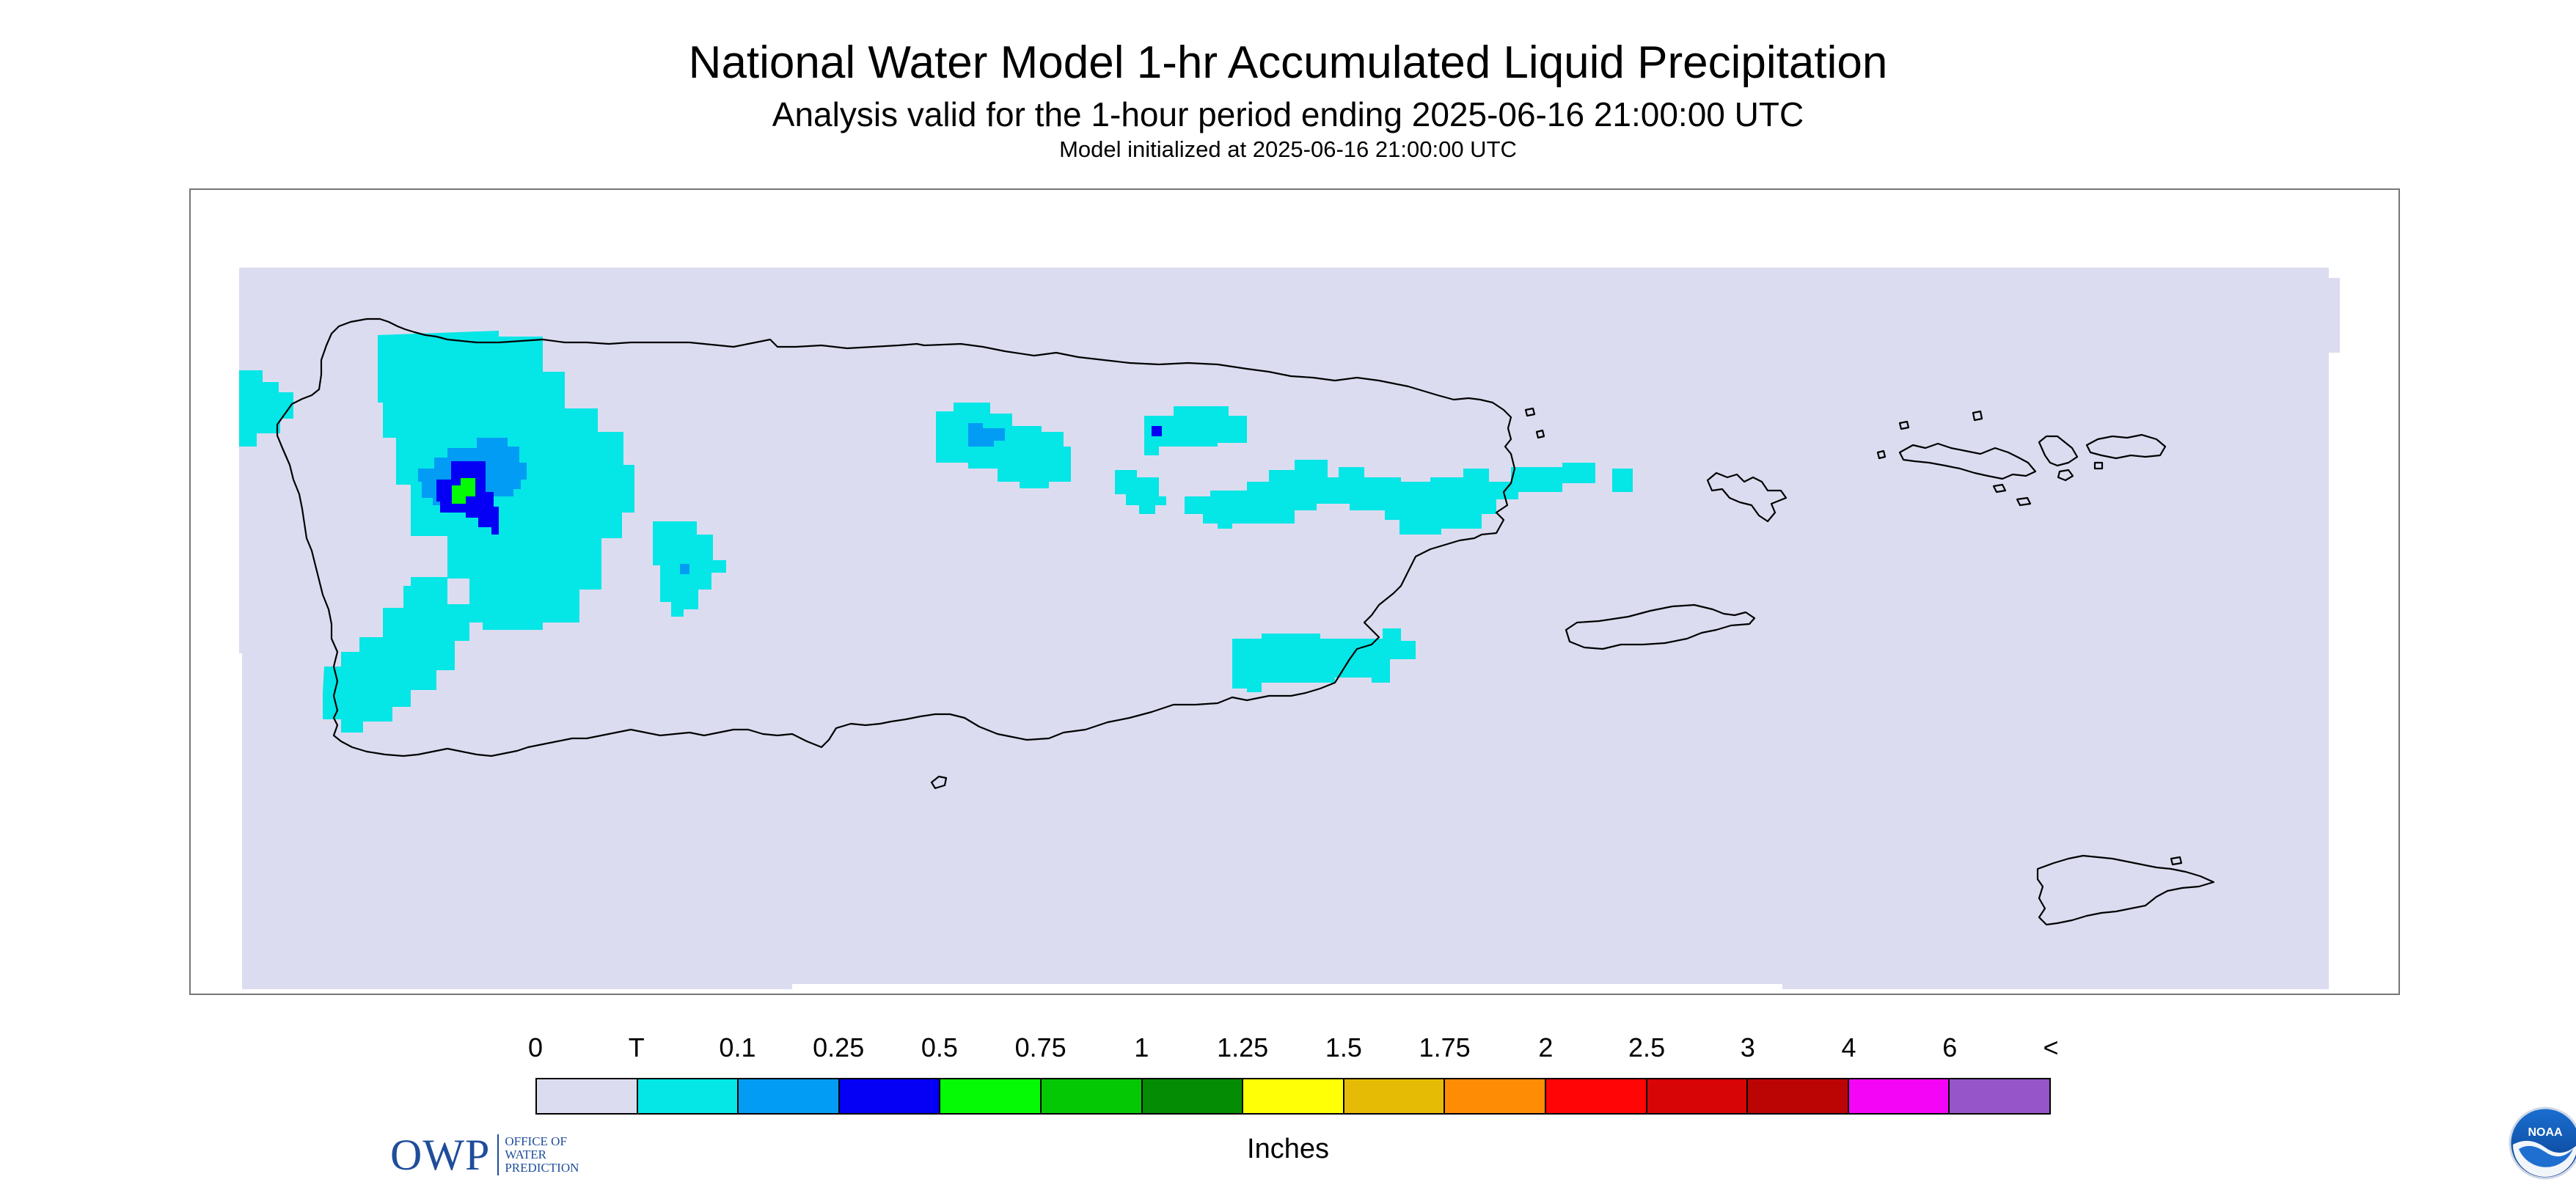 The image size is (2576, 1182). Describe the element at coordinates (1977, 416) in the screenshot. I see `coastline-islet-g` at that location.